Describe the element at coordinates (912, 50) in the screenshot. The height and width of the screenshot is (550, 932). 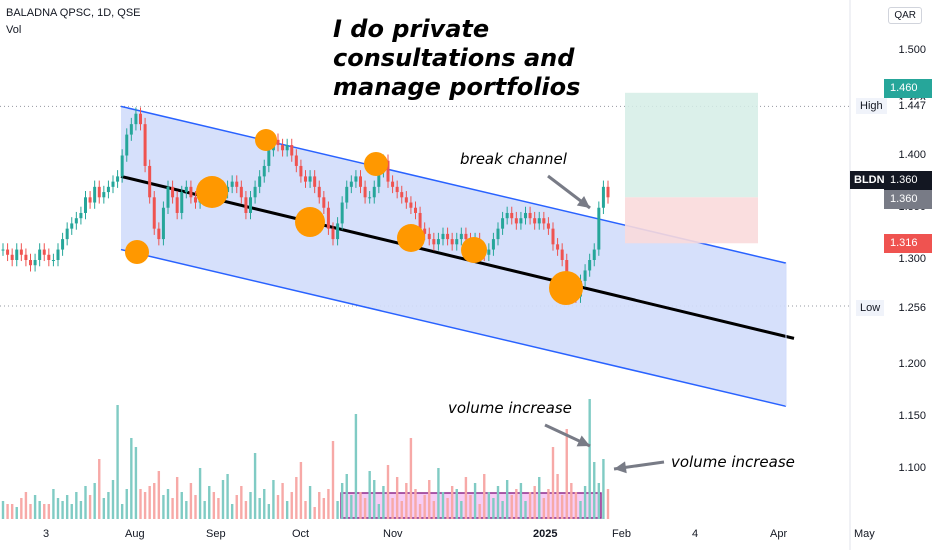
I see `price-tick-label: 1.500` at that location.